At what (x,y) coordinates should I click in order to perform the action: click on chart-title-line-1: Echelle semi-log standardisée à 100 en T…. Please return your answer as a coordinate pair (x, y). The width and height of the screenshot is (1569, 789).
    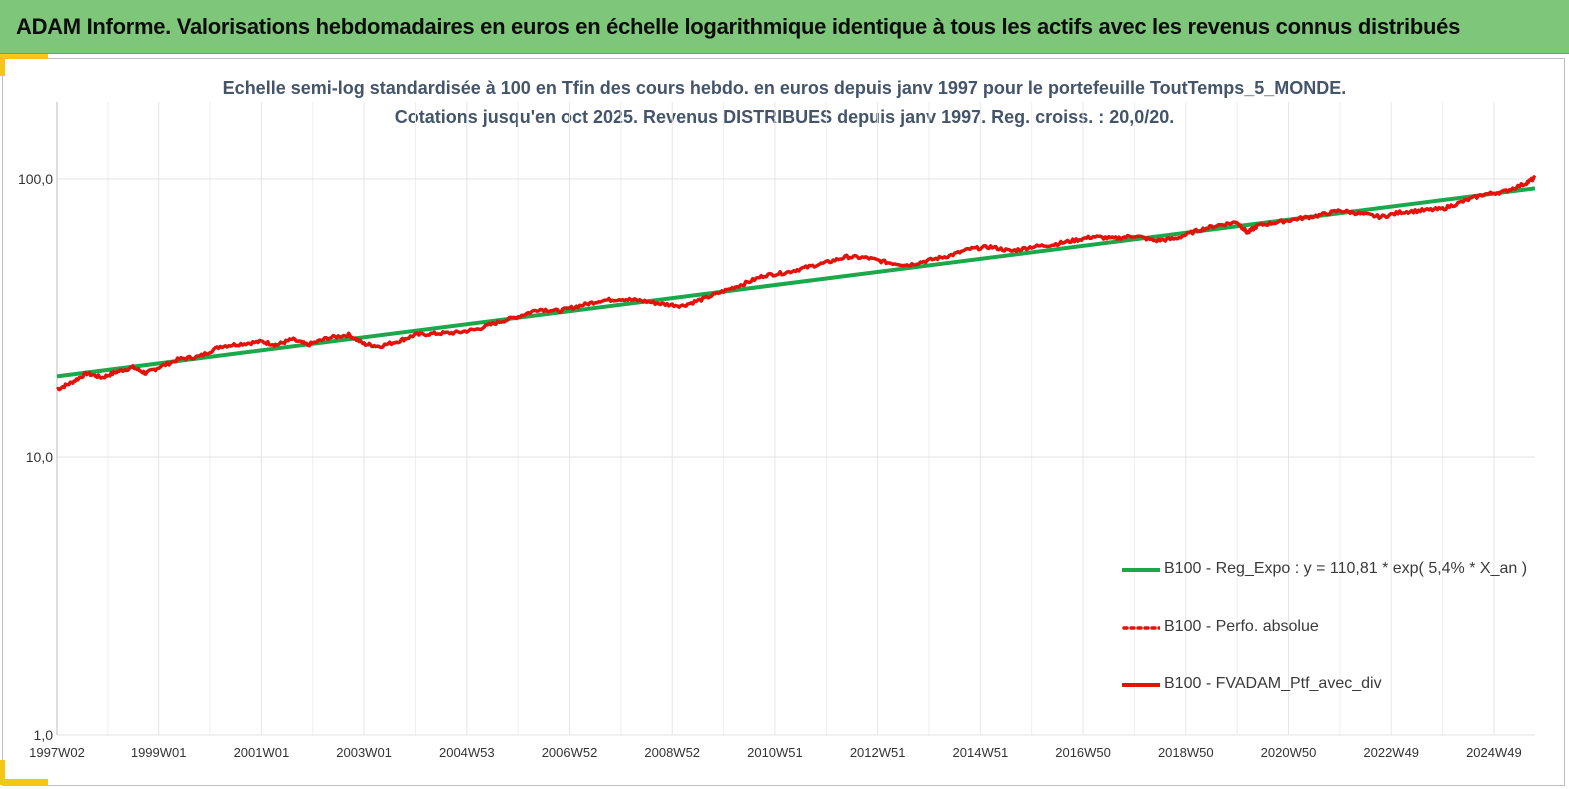
    Looking at the image, I should click on (784, 88).